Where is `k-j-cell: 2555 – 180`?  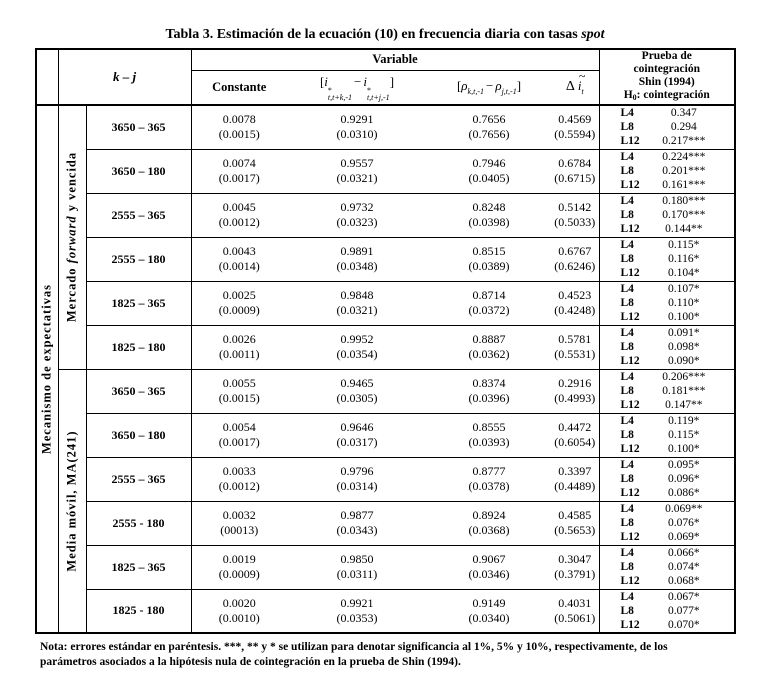 k-j-cell: 2555 – 180 is located at coordinates (139, 259).